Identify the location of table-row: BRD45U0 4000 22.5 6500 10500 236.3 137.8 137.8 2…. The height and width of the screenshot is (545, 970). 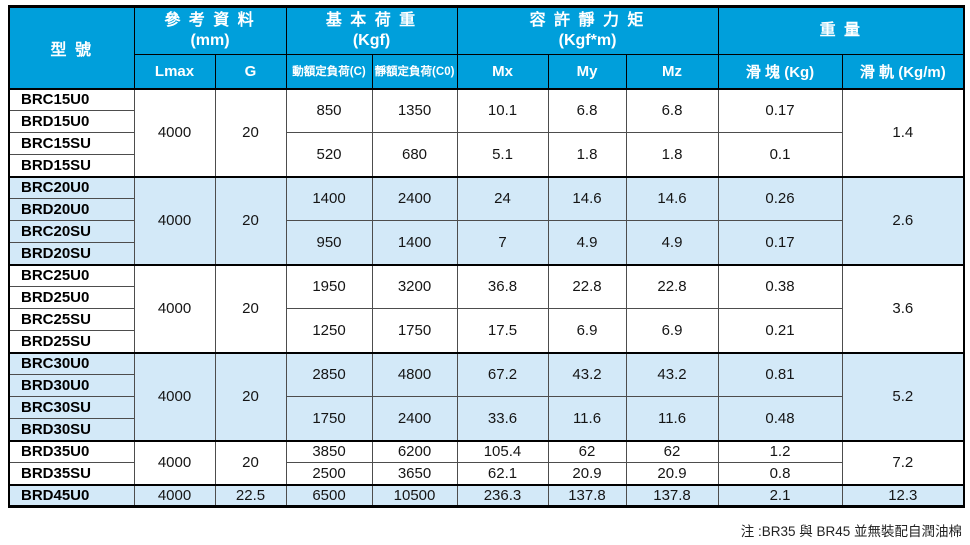
(486, 495).